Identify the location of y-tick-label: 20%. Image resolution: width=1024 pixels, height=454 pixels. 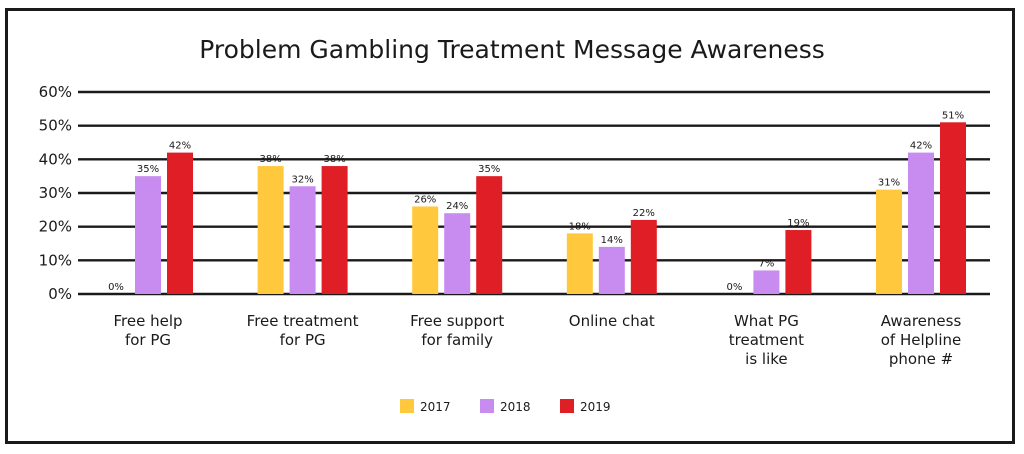
(55, 227).